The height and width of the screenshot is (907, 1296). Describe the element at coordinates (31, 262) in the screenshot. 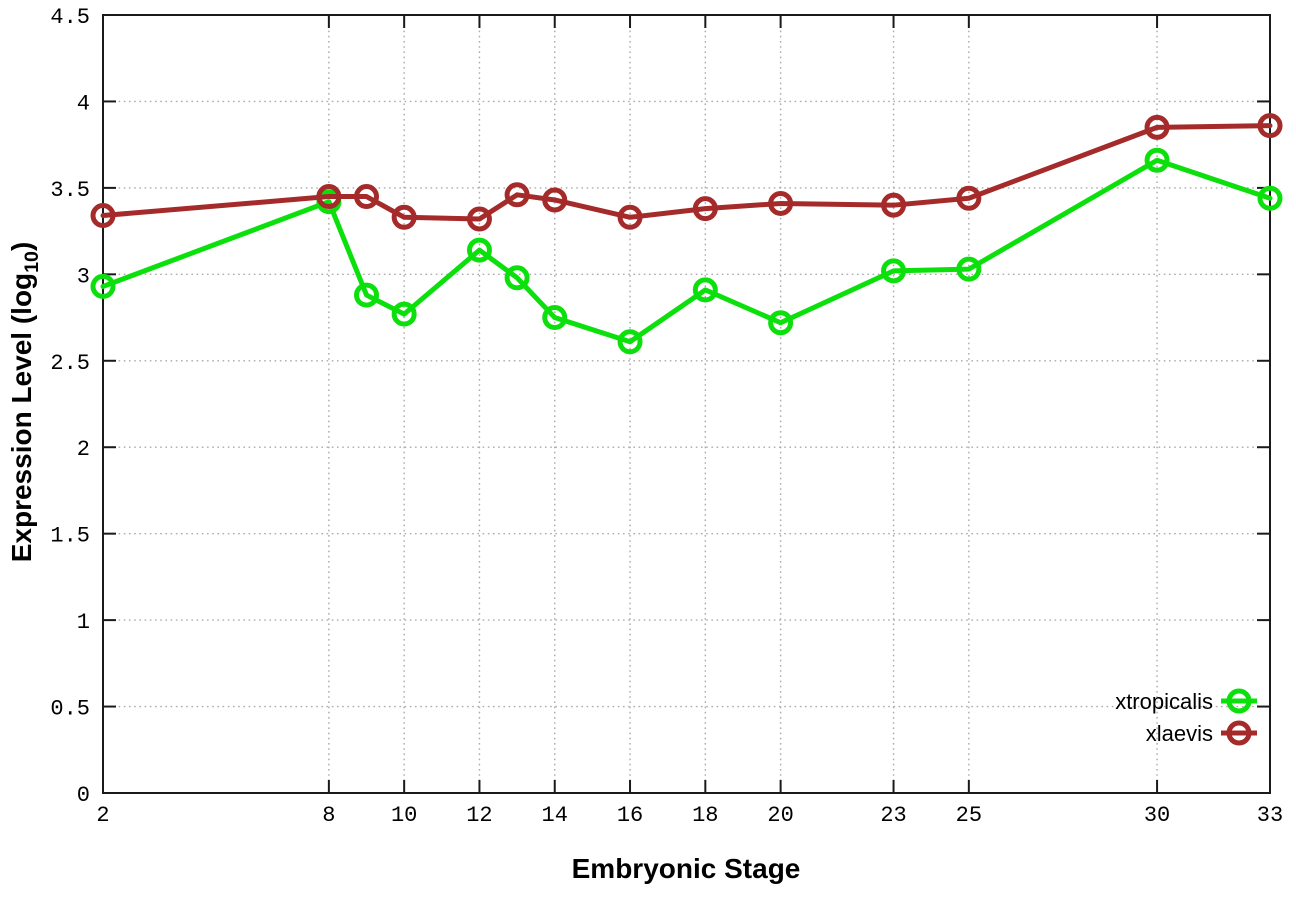

I see `y-axis-title-subscript: 10` at that location.